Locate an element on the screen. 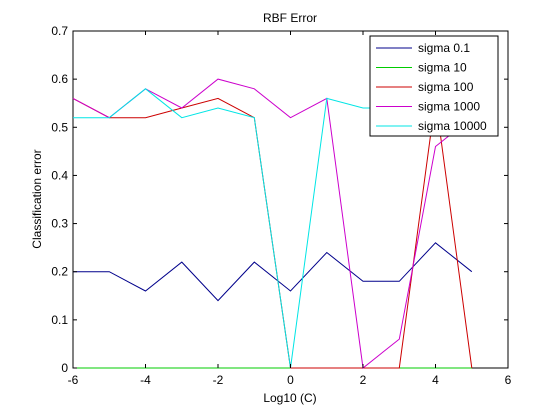  x-tick-label: 4 is located at coordinates (435, 380).